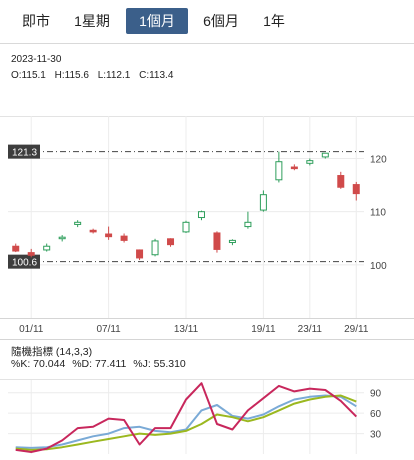 This screenshot has height=460, width=414. What do you see at coordinates (157, 21) in the screenshot?
I see `tab-1-month: 1個月` at bounding box center [157, 21].